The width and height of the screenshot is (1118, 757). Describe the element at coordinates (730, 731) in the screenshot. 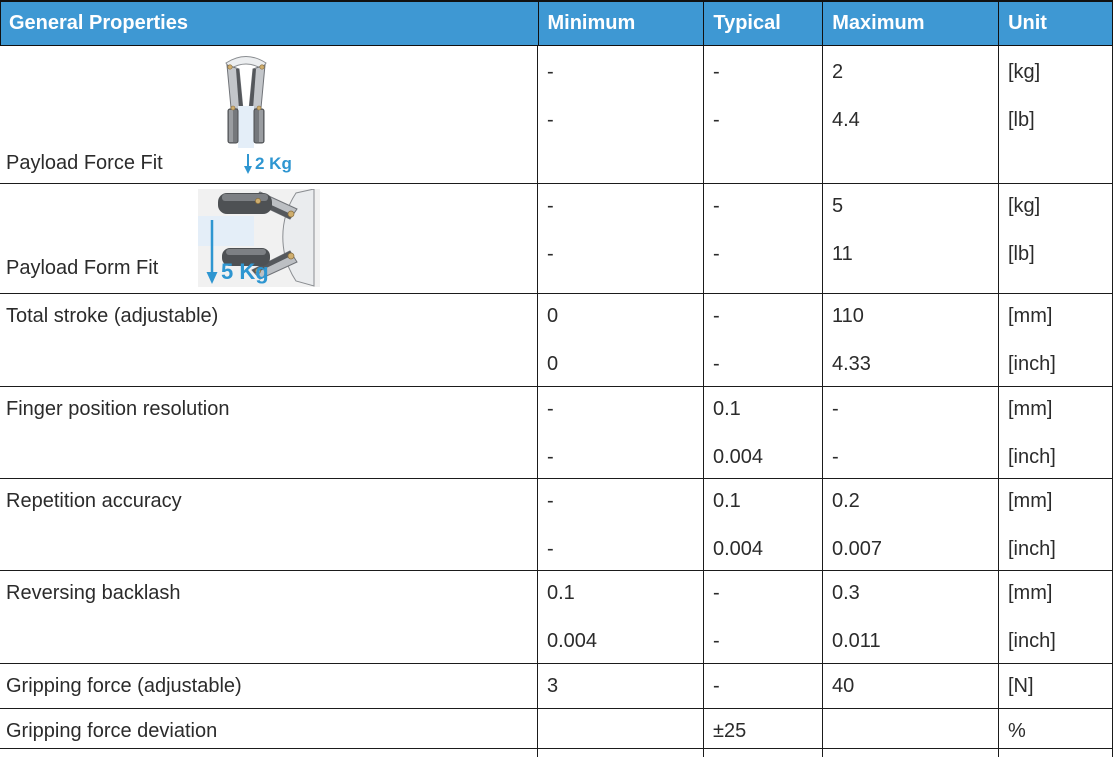

I see `value-typ: ±25` at that location.